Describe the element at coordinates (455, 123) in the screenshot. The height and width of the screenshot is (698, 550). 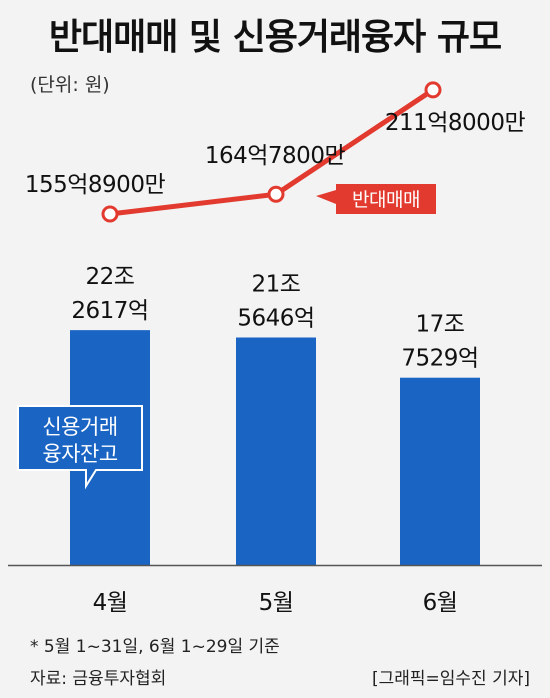
I see `line-label-3: 211억8000만` at that location.